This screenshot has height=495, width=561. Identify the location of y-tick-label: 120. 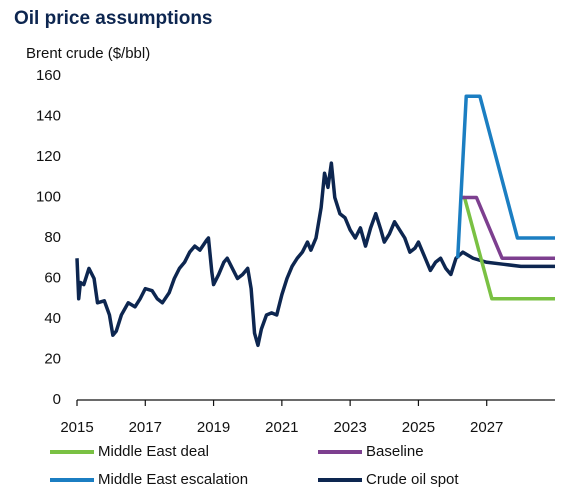
(48, 156).